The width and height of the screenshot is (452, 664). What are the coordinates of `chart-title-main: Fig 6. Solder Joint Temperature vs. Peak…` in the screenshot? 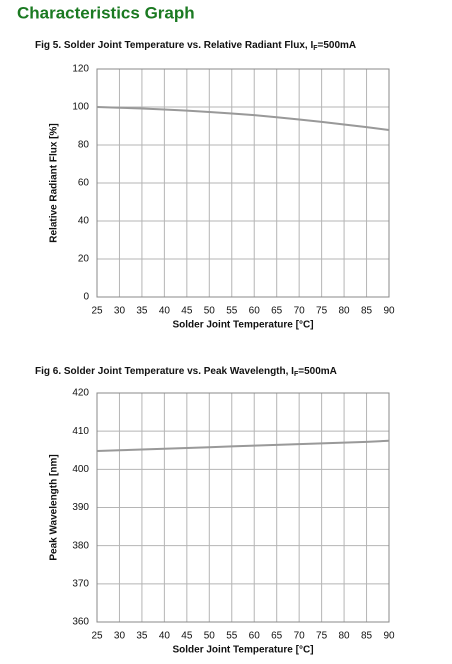 It's located at (164, 371).